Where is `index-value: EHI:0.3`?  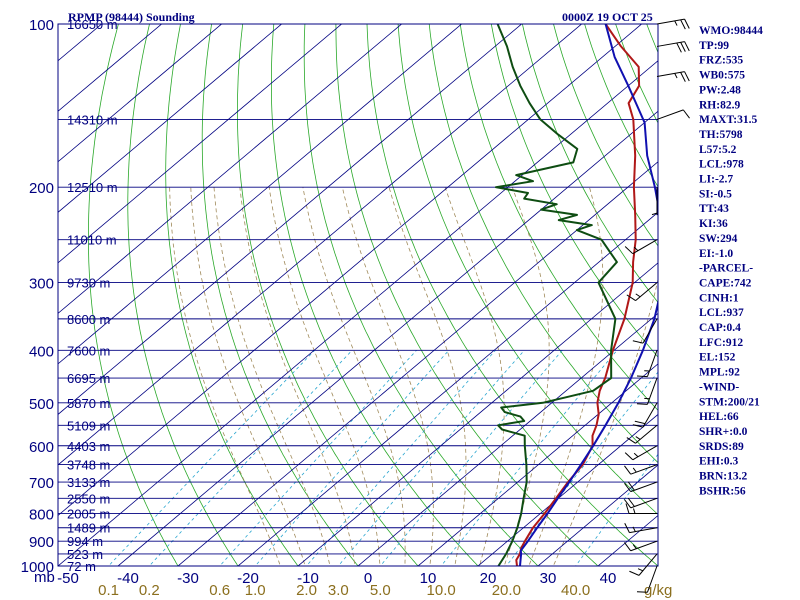 index-value: EHI:0.3 is located at coordinates (719, 462).